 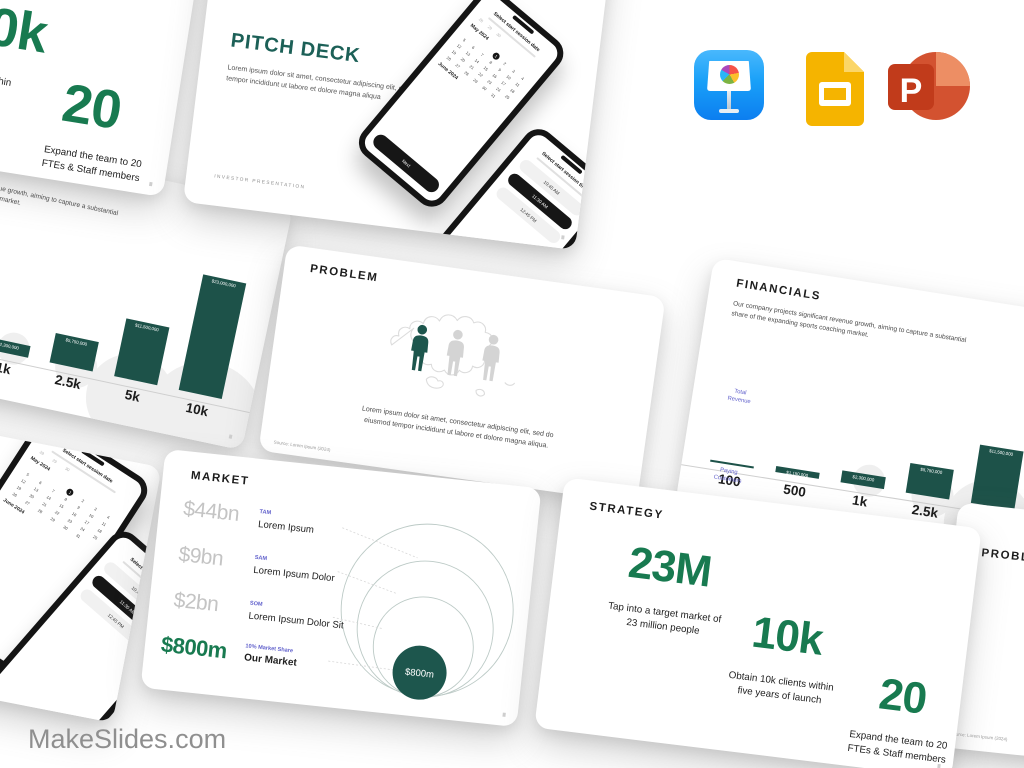 What do you see at coordinates (929, 86) in the screenshot?
I see `powerpoint-app-icon: P` at bounding box center [929, 86].